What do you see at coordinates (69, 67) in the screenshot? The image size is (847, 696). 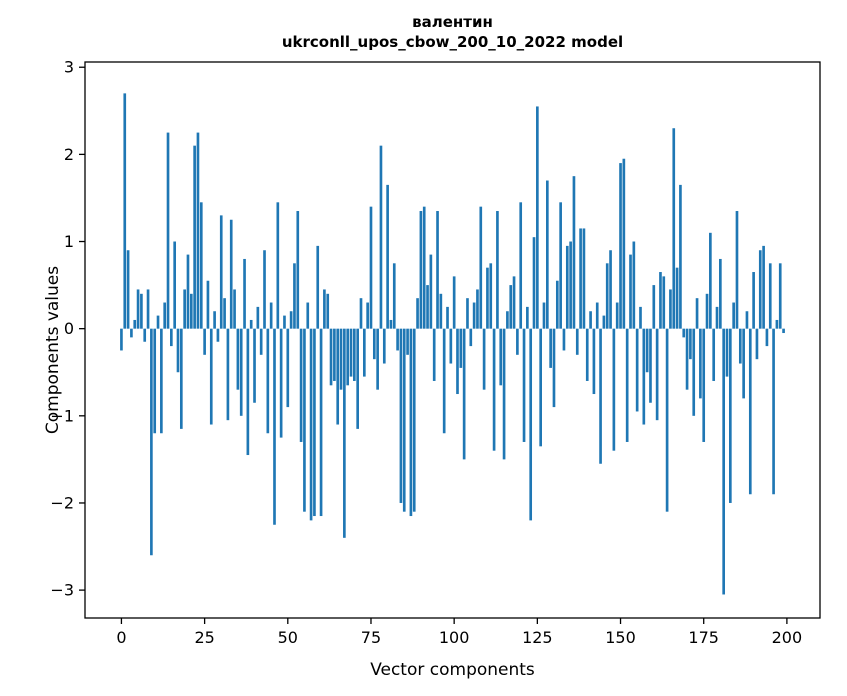 I see `y-tick-label: 3` at bounding box center [69, 67].